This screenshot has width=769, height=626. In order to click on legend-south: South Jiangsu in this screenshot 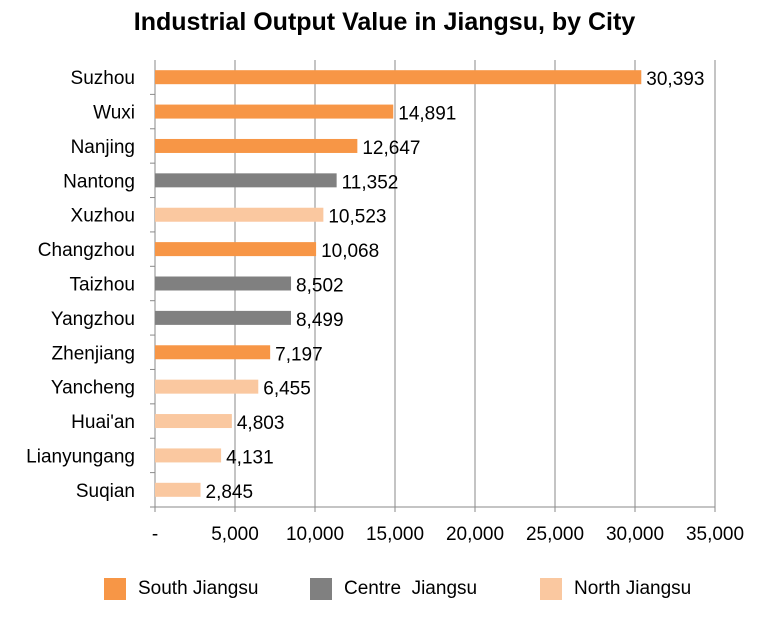, I will do `click(181, 589)`.